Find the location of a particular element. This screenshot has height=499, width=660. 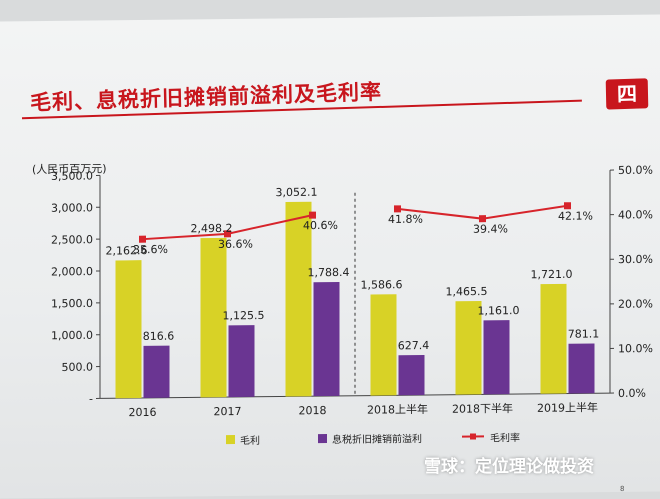

y-left-tick-label: 2,000.0 is located at coordinates (72, 271).